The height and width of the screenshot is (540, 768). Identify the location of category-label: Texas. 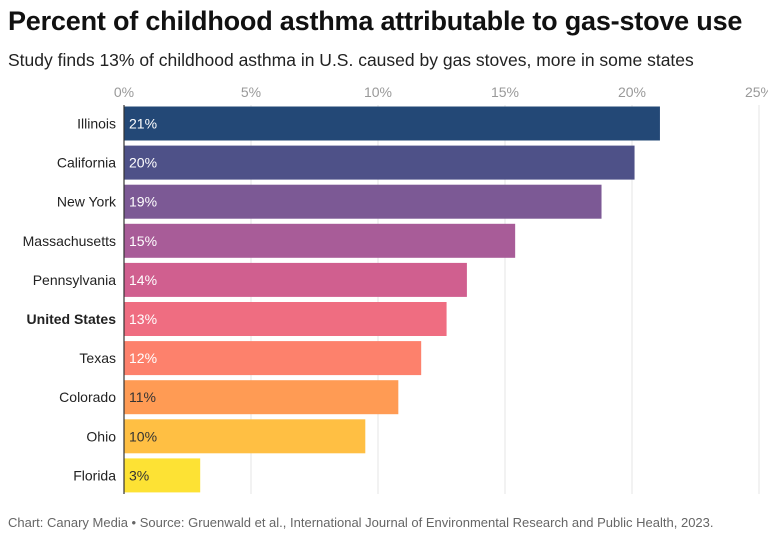
(97, 358).